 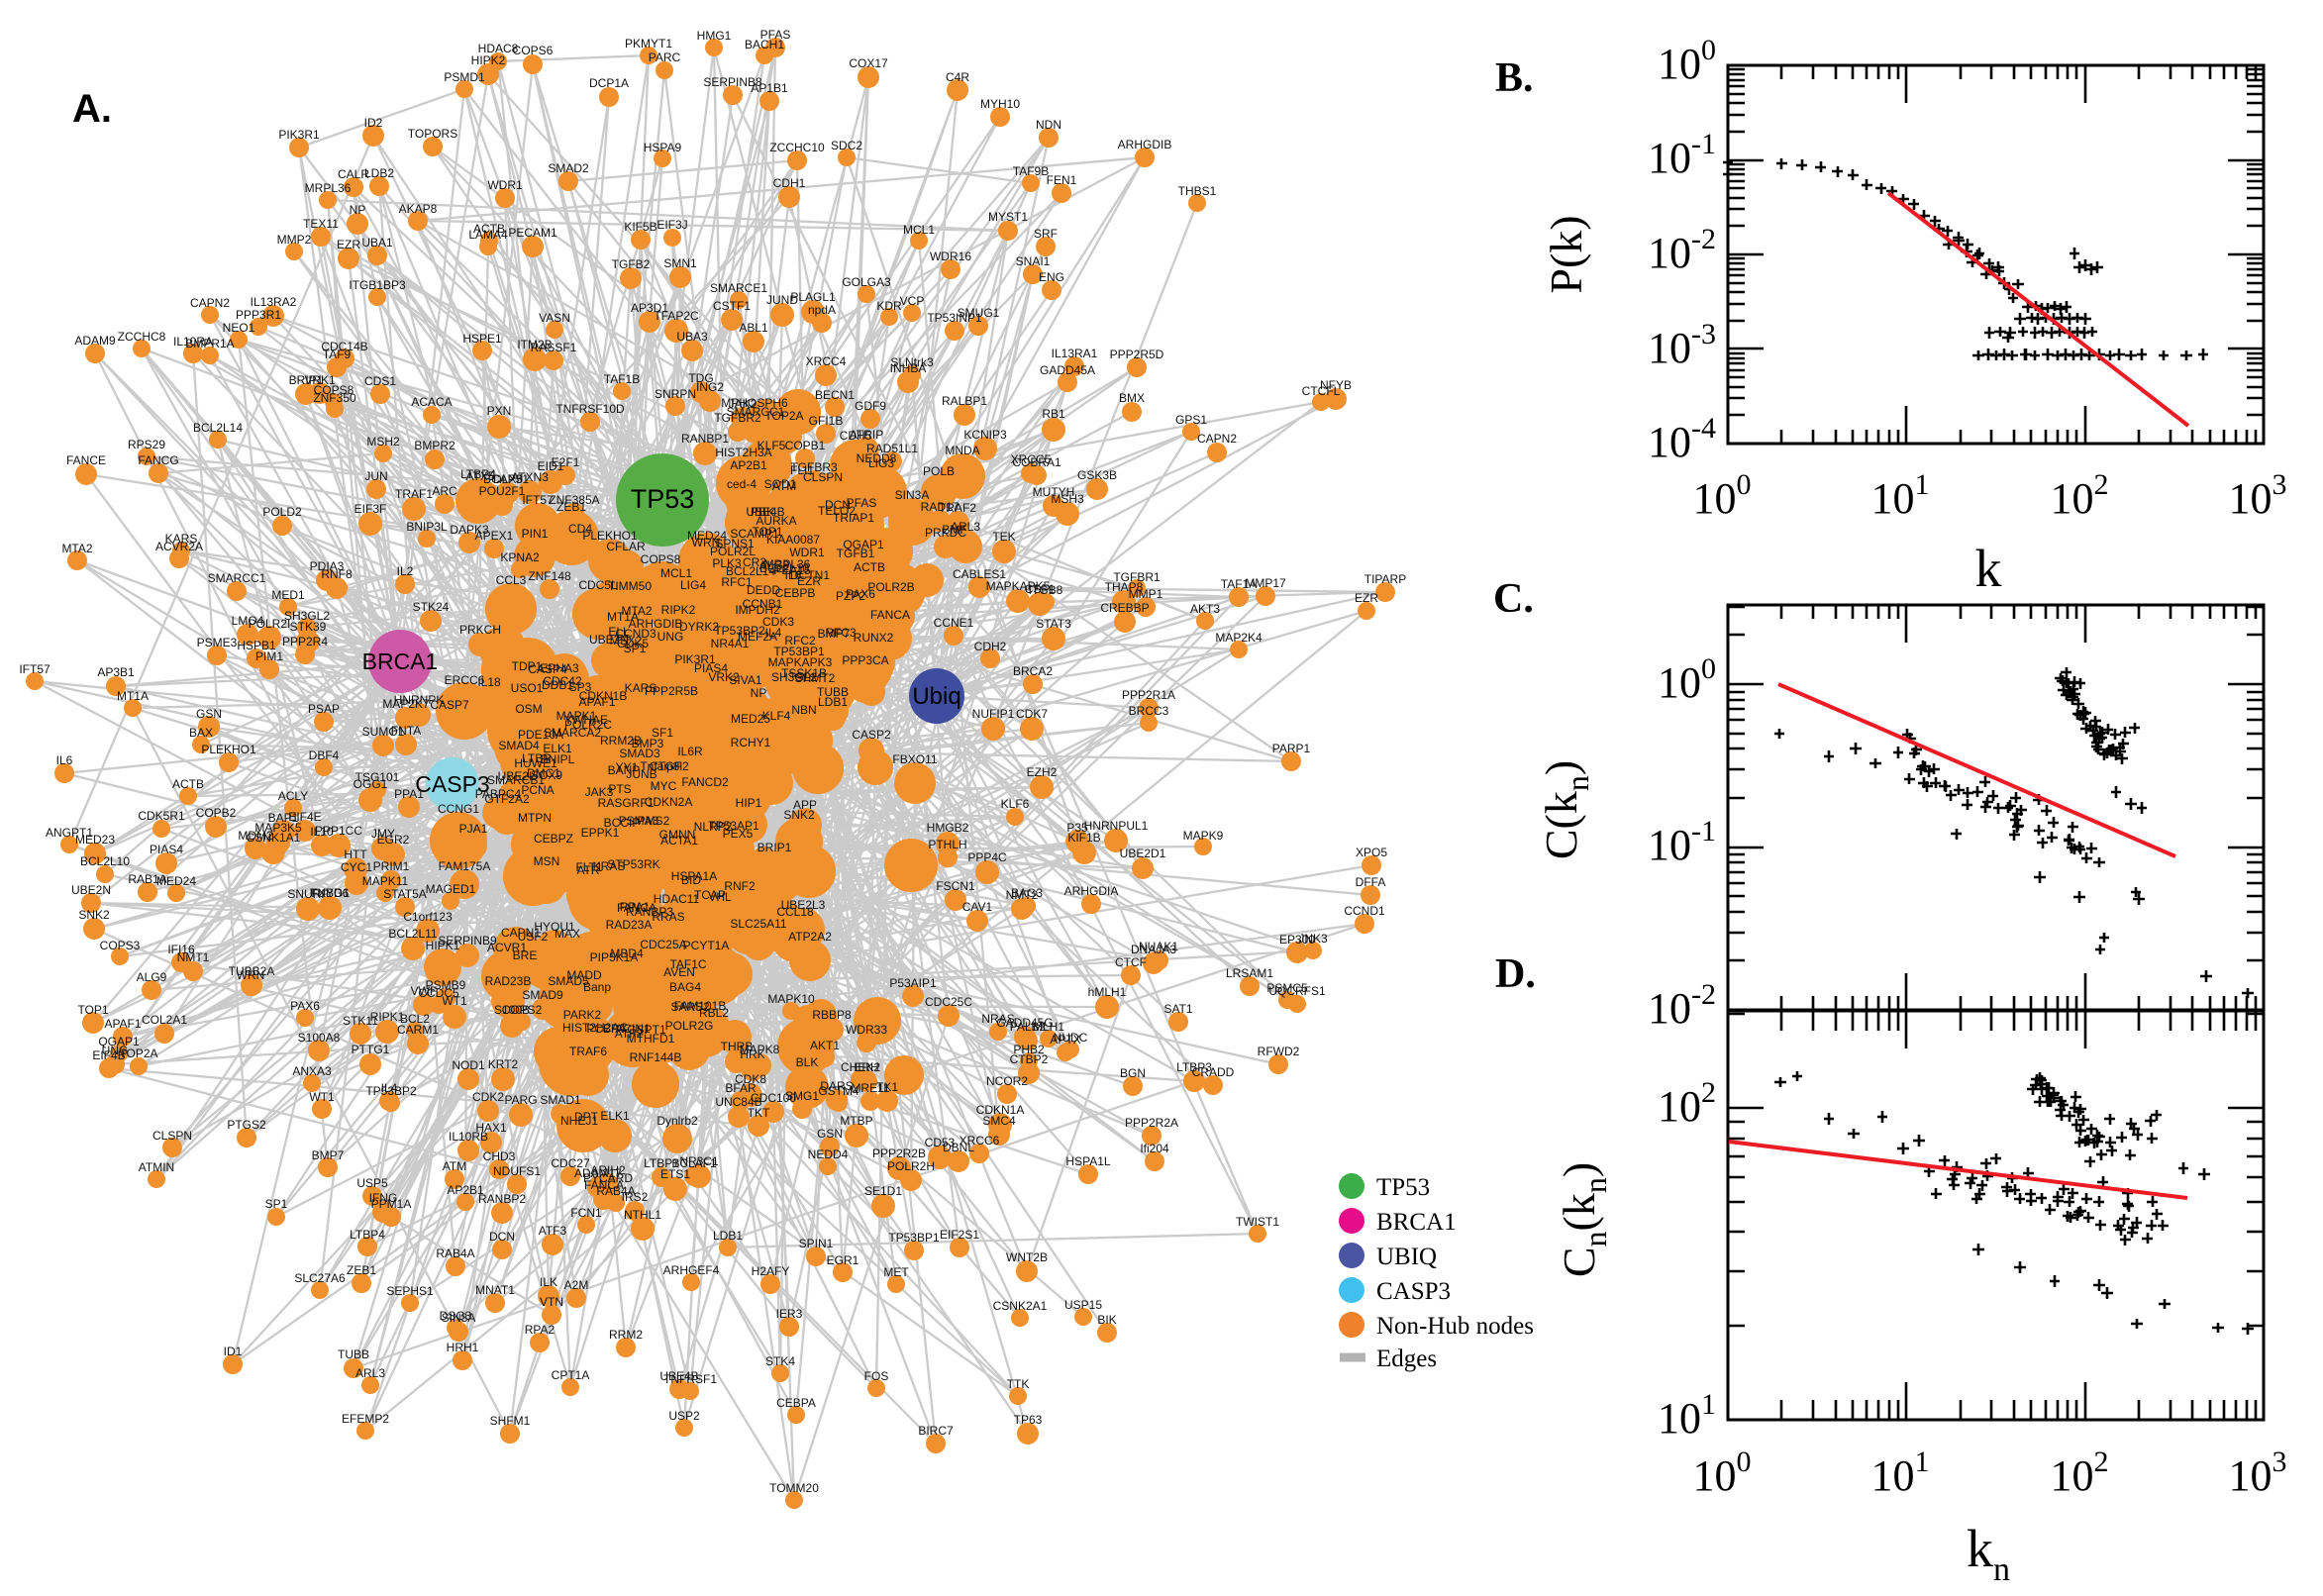 I want to click on svg-text: BMP7, so click(x=835, y=634).